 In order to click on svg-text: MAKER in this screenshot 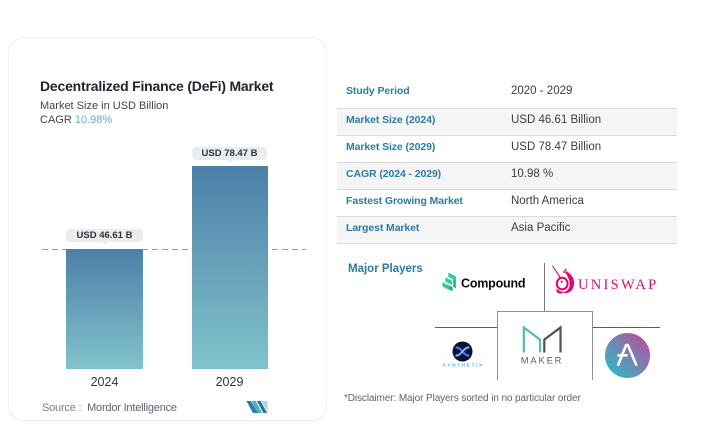, I will do `click(542, 361)`.